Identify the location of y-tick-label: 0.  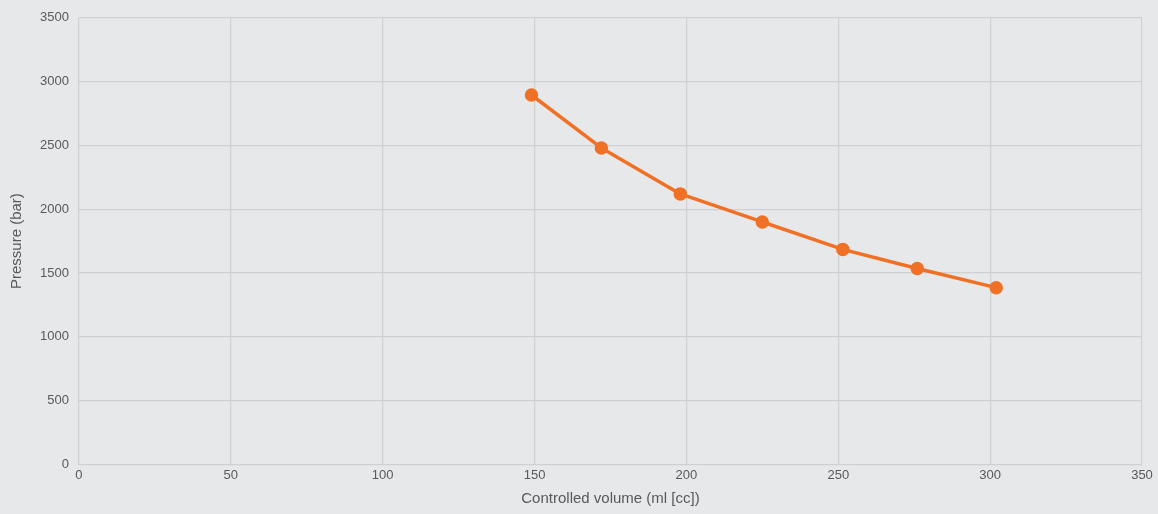
(65, 463).